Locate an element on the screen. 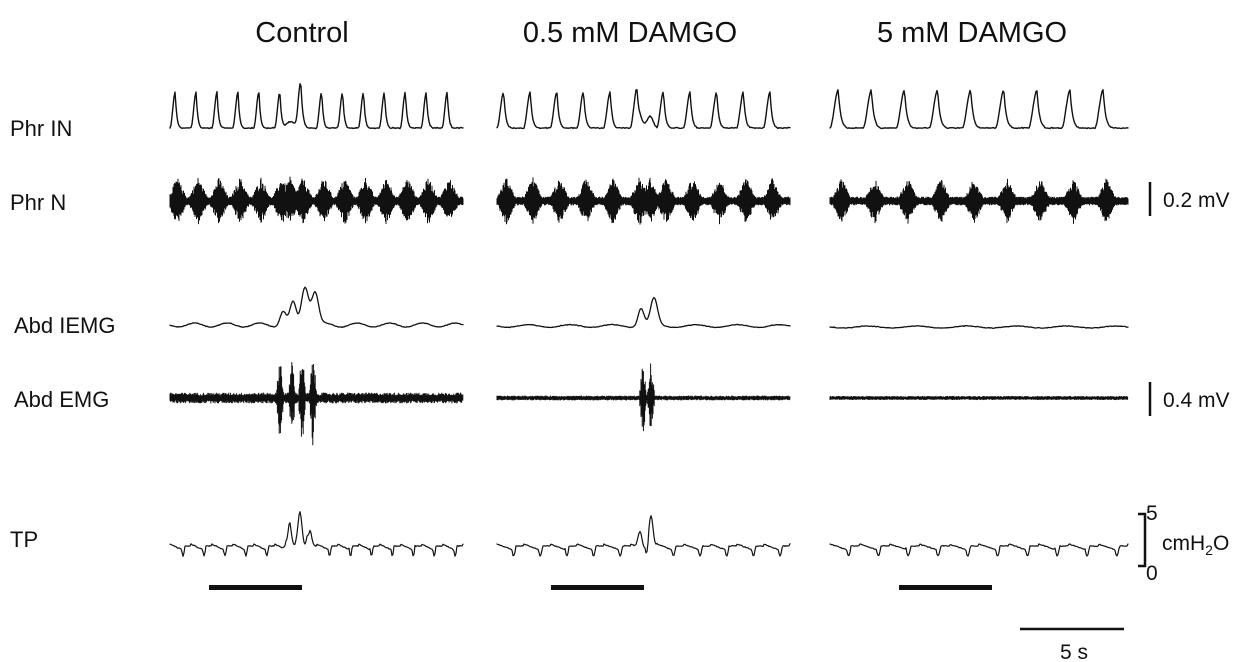 The image size is (1260, 662). trace-damgo-low-abd-iemg is located at coordinates (643, 312).